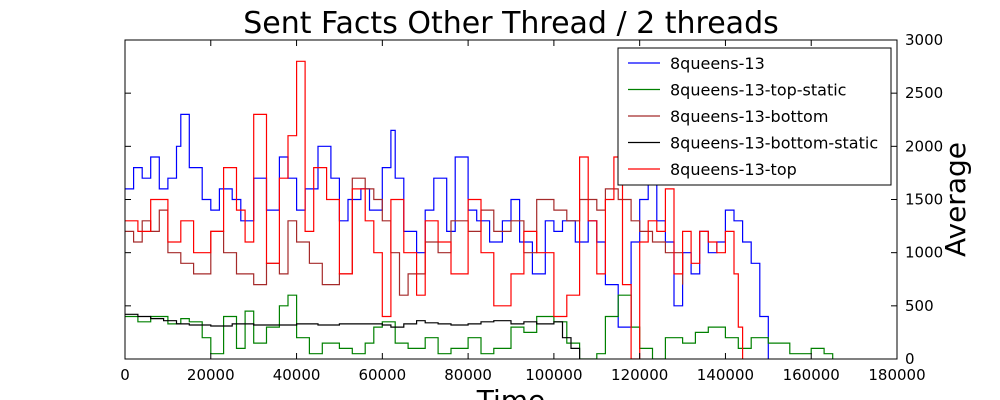  I want to click on y-tick-label: 500, so click(919, 306).